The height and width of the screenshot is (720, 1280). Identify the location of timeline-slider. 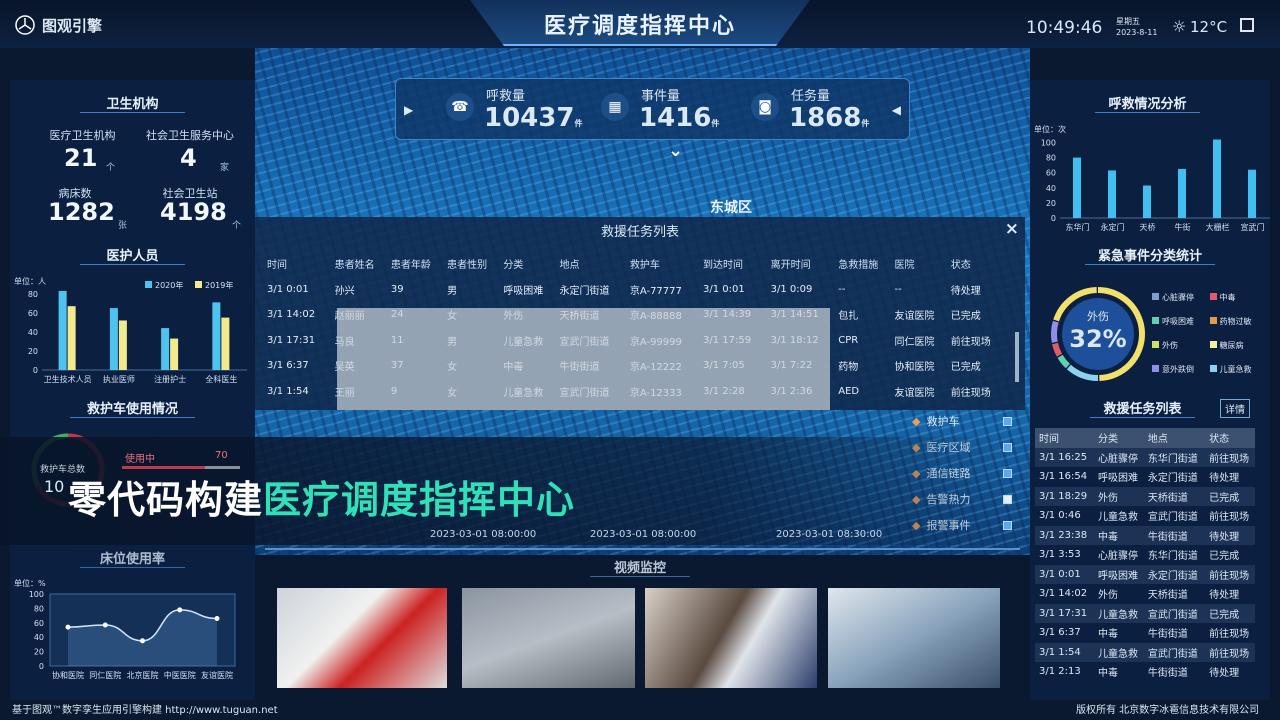
(642, 549).